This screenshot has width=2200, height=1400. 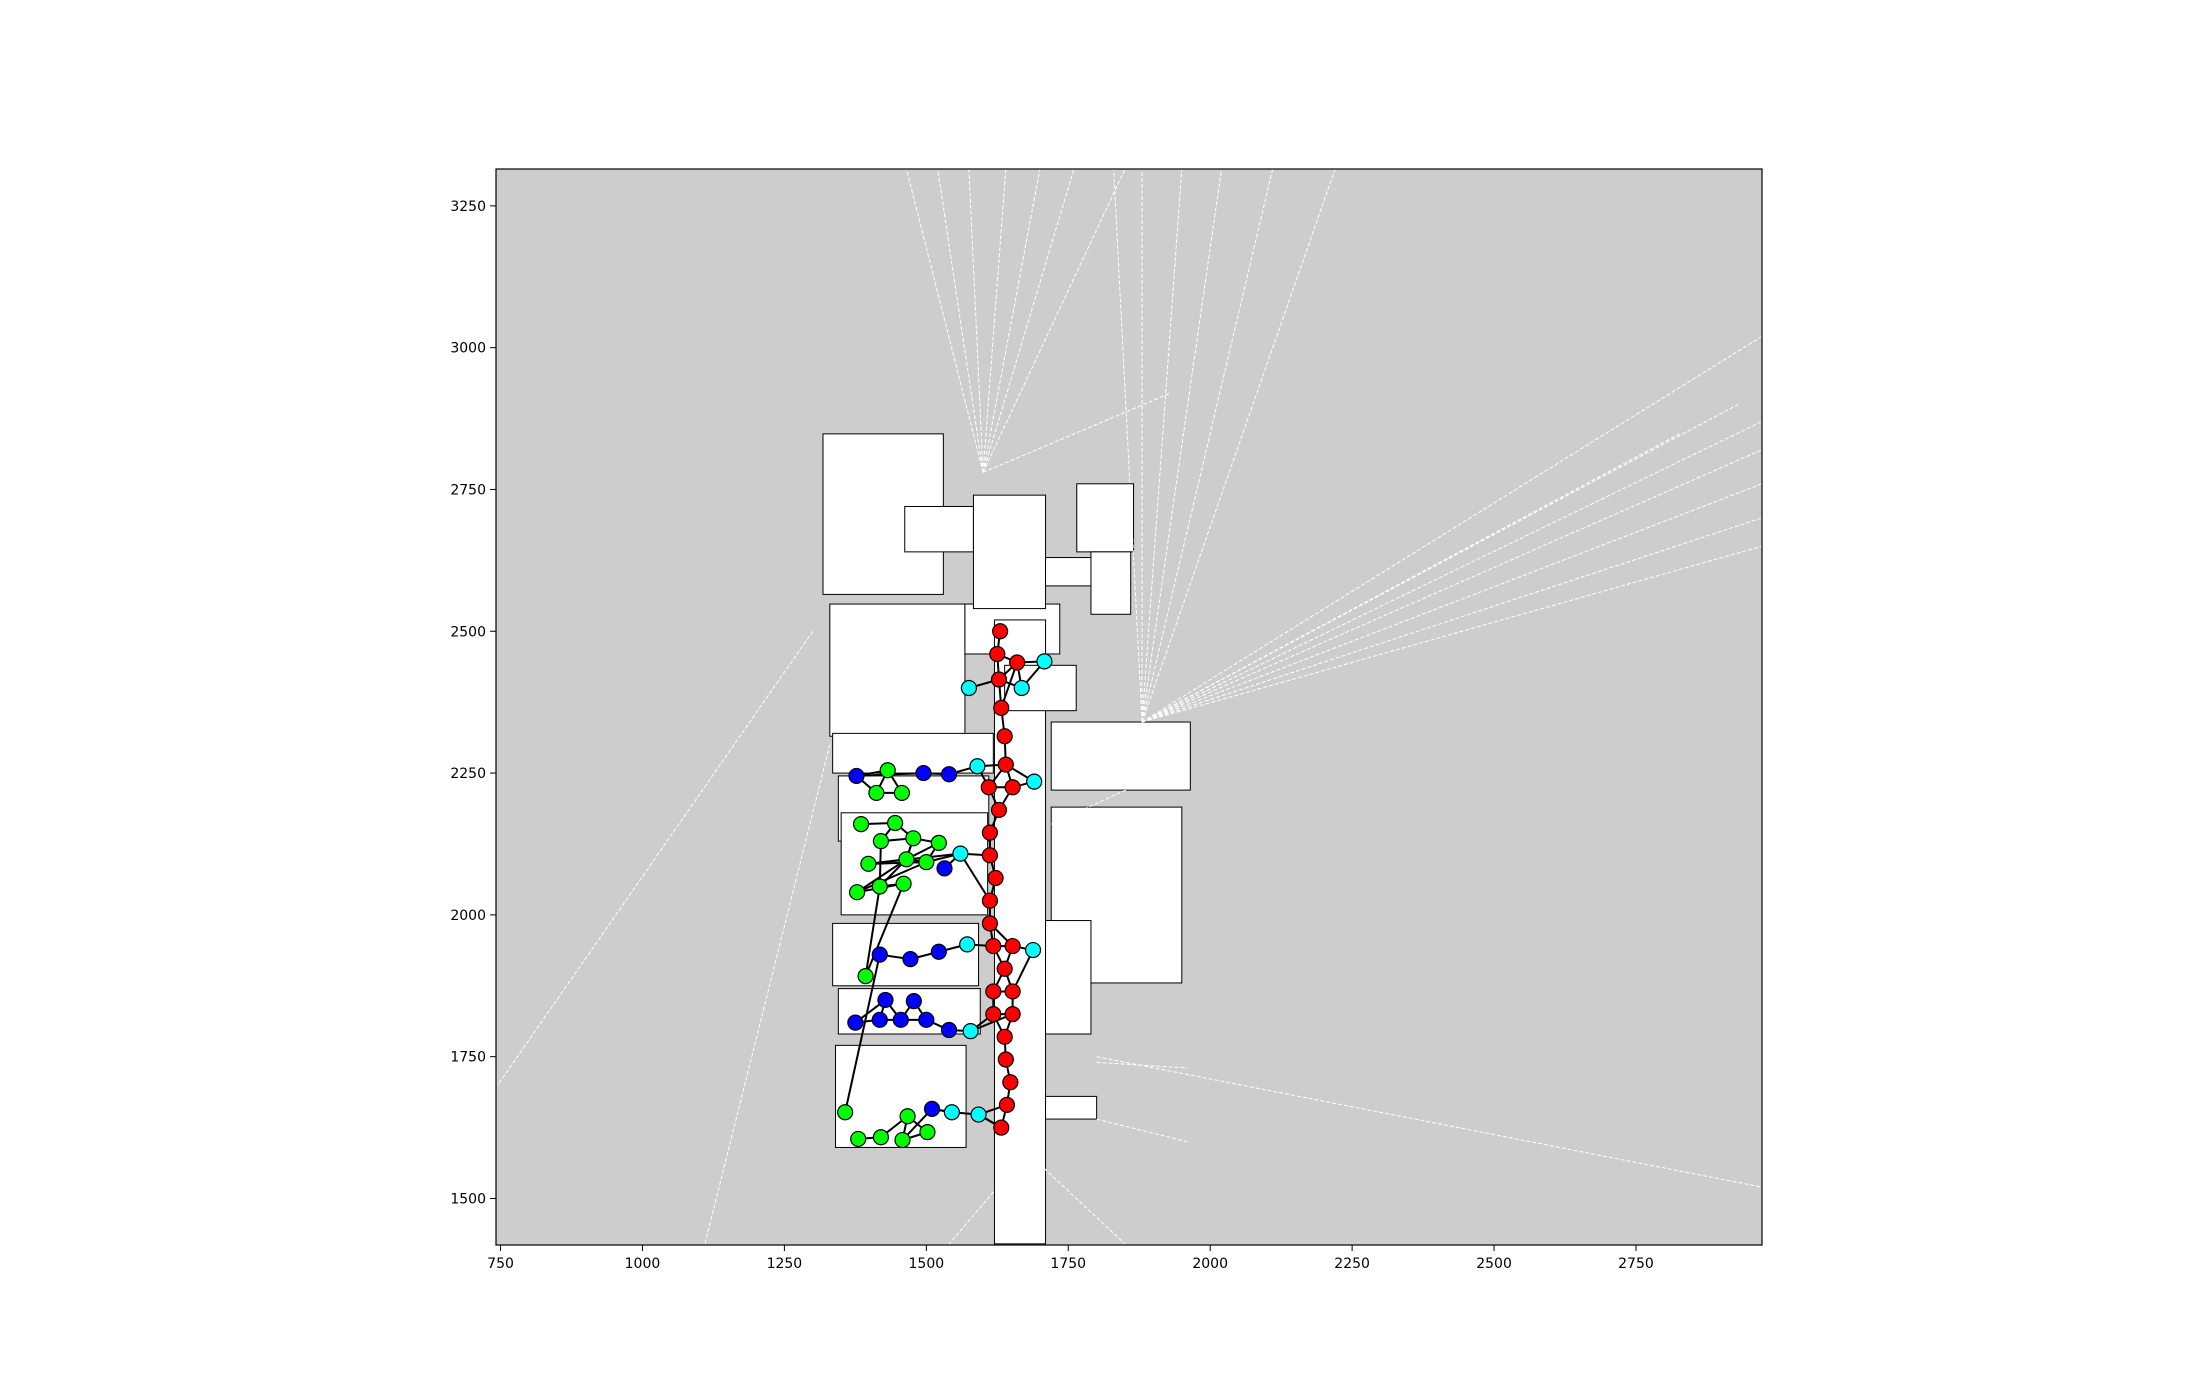 I want to click on x-axis: 750 1000 1250 1500 1750 2000 2250 2500 2750, so click(x=1070, y=1258).